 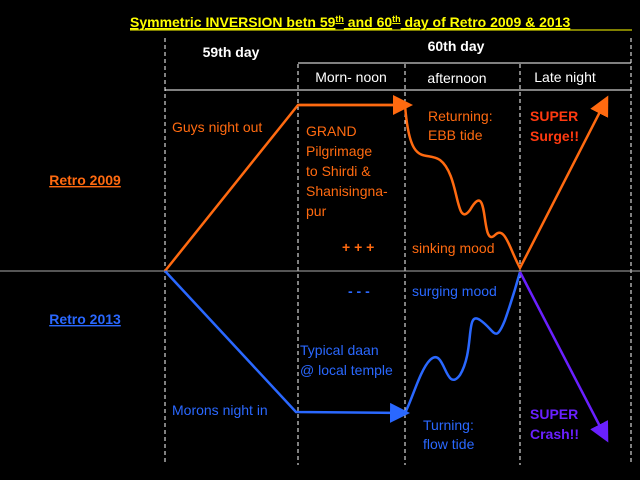 I want to click on annotation: Morons night in, so click(x=220, y=410).